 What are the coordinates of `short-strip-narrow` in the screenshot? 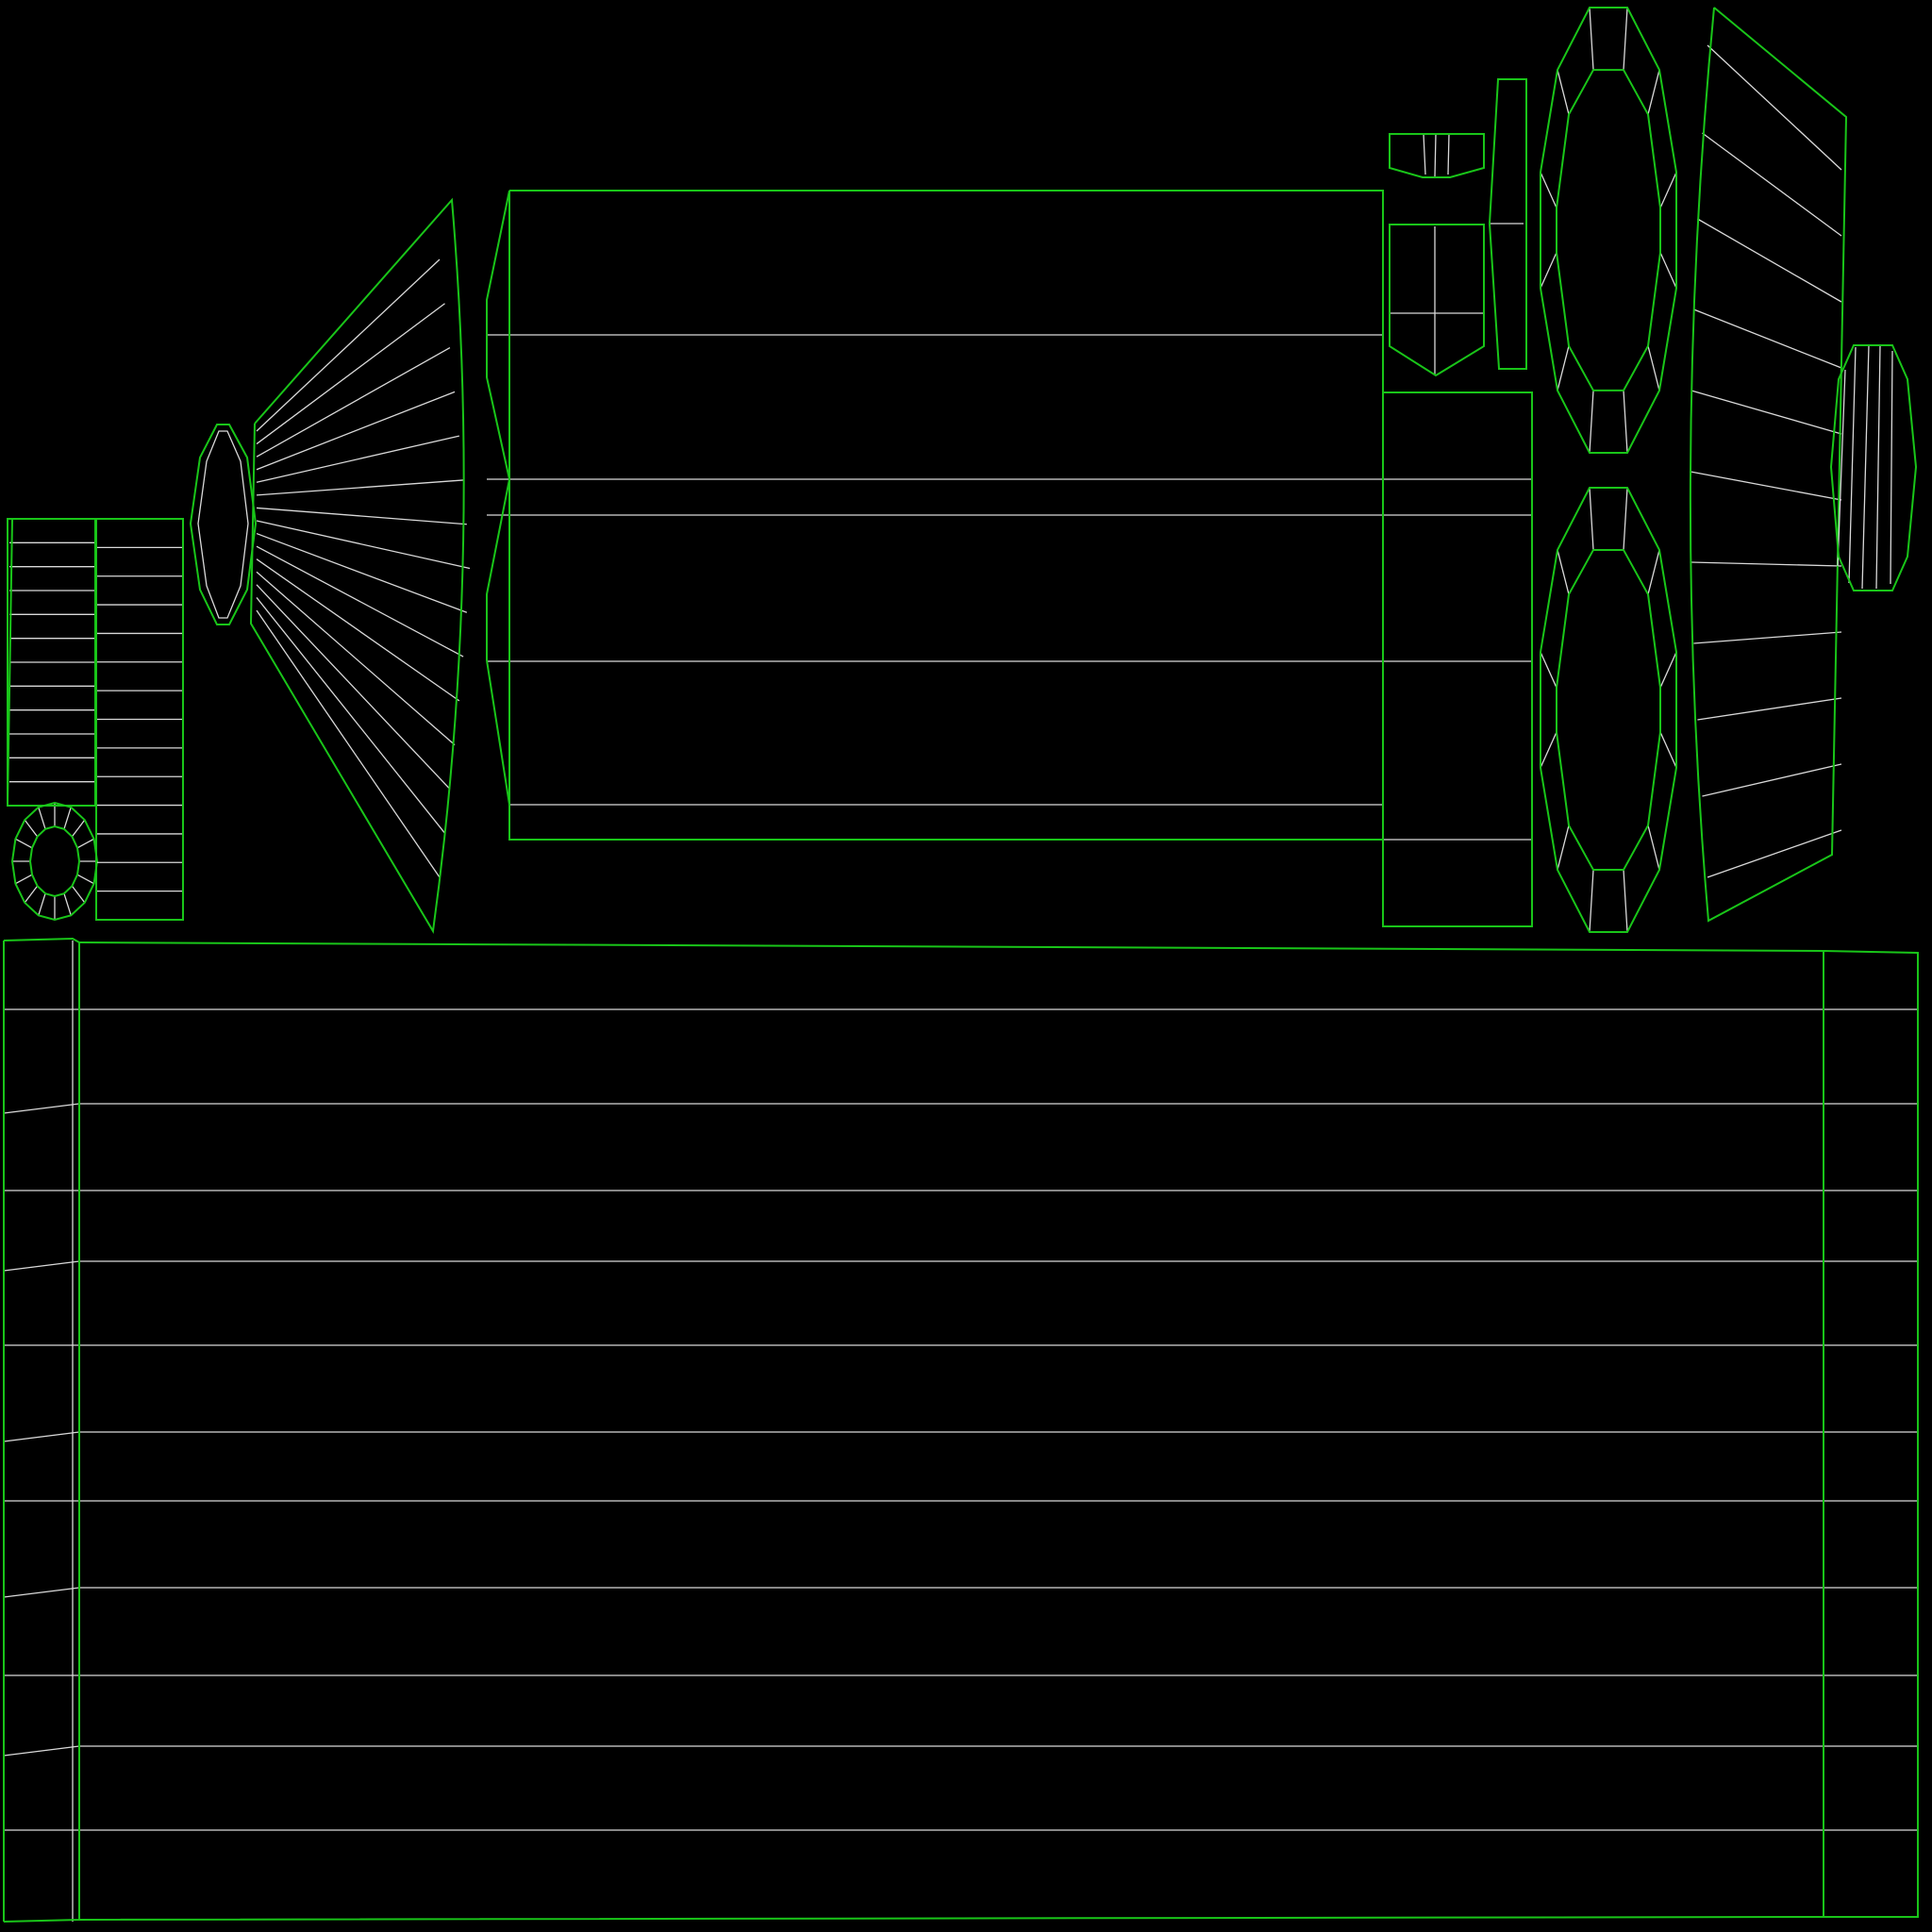 It's located at (52, 663).